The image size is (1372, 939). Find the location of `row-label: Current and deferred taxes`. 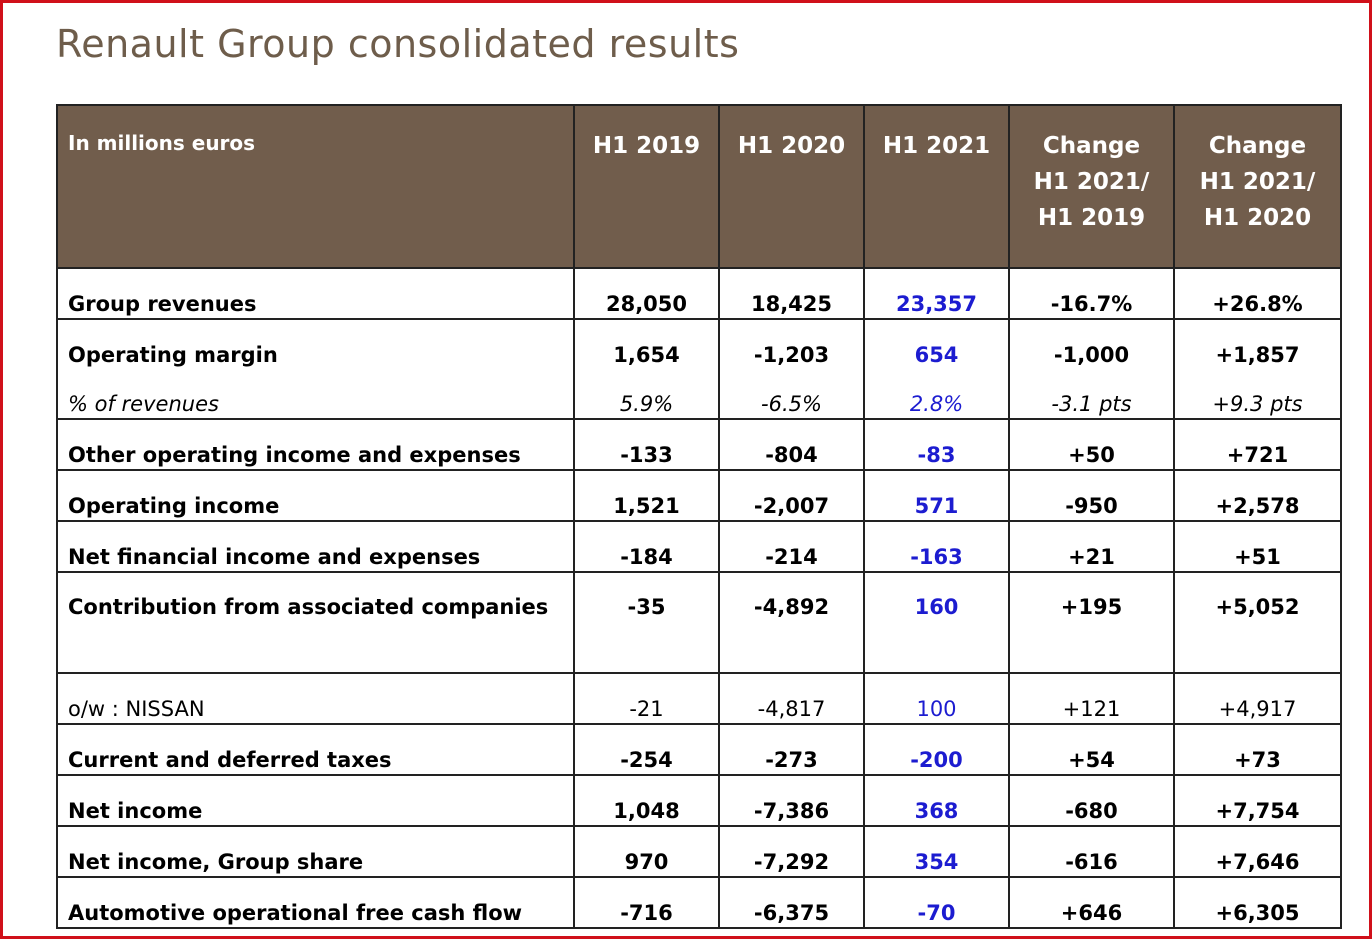

row-label: Current and deferred taxes is located at coordinates (315, 749).